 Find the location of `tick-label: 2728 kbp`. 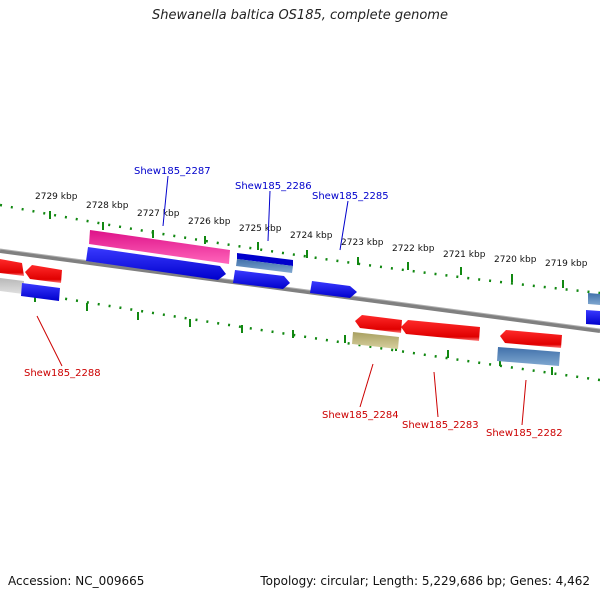

tick-label: 2728 kbp is located at coordinates (107, 206).